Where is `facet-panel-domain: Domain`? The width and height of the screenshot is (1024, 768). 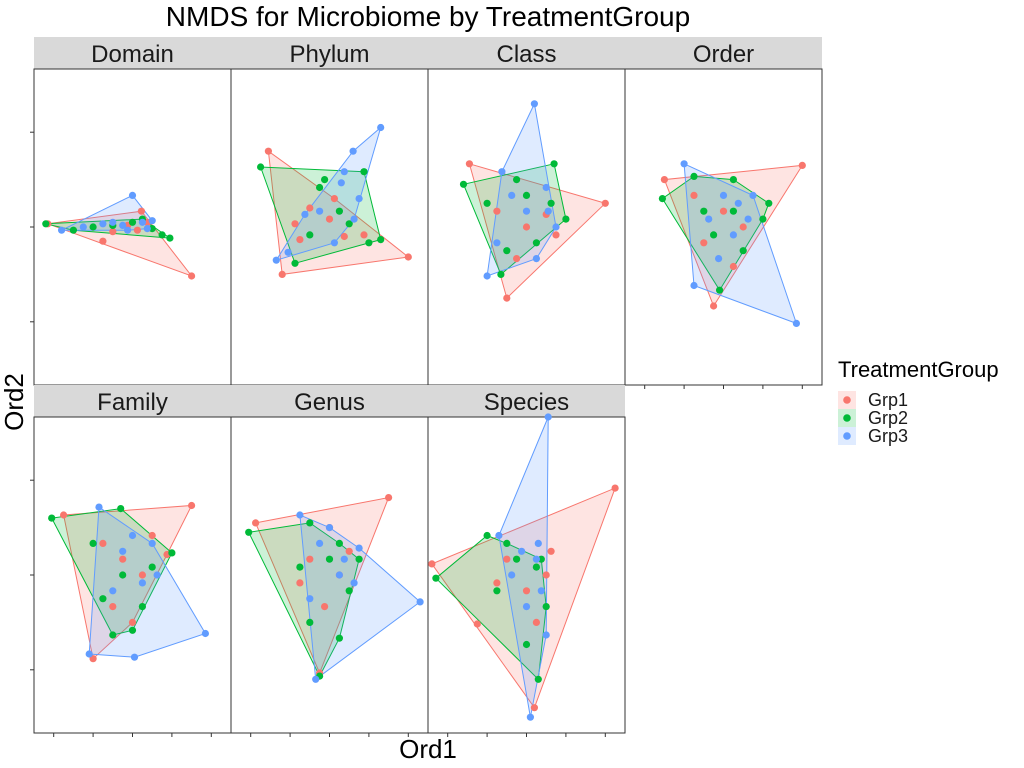
facet-panel-domain: Domain is located at coordinates (131, 211).